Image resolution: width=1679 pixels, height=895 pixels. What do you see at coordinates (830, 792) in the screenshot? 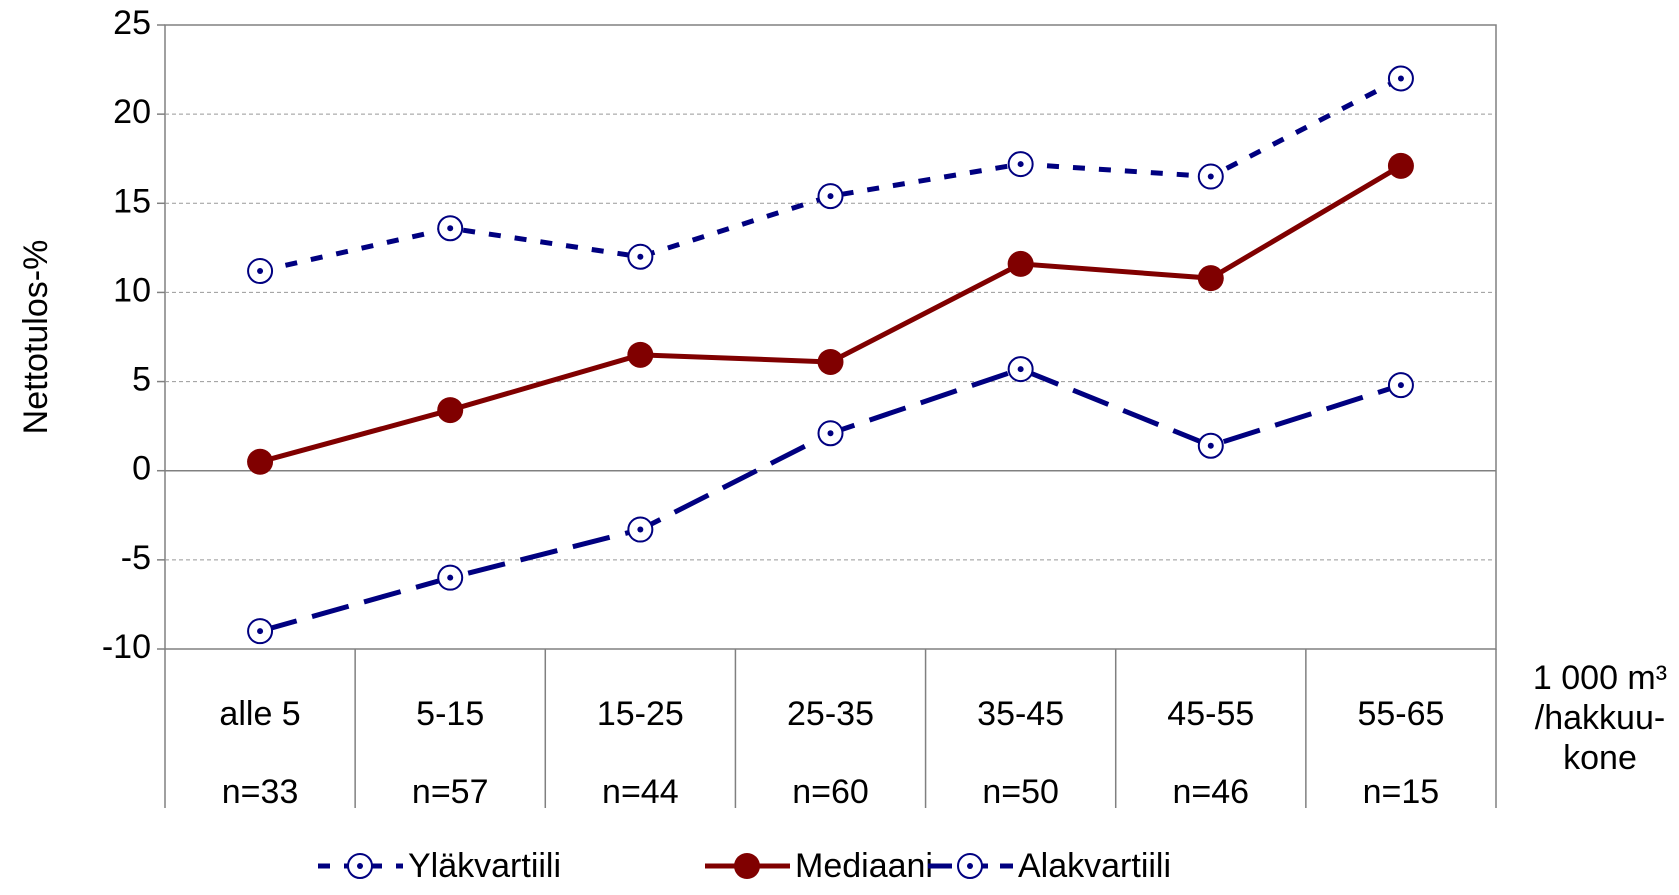
I see `n-label: n=60` at bounding box center [830, 792].